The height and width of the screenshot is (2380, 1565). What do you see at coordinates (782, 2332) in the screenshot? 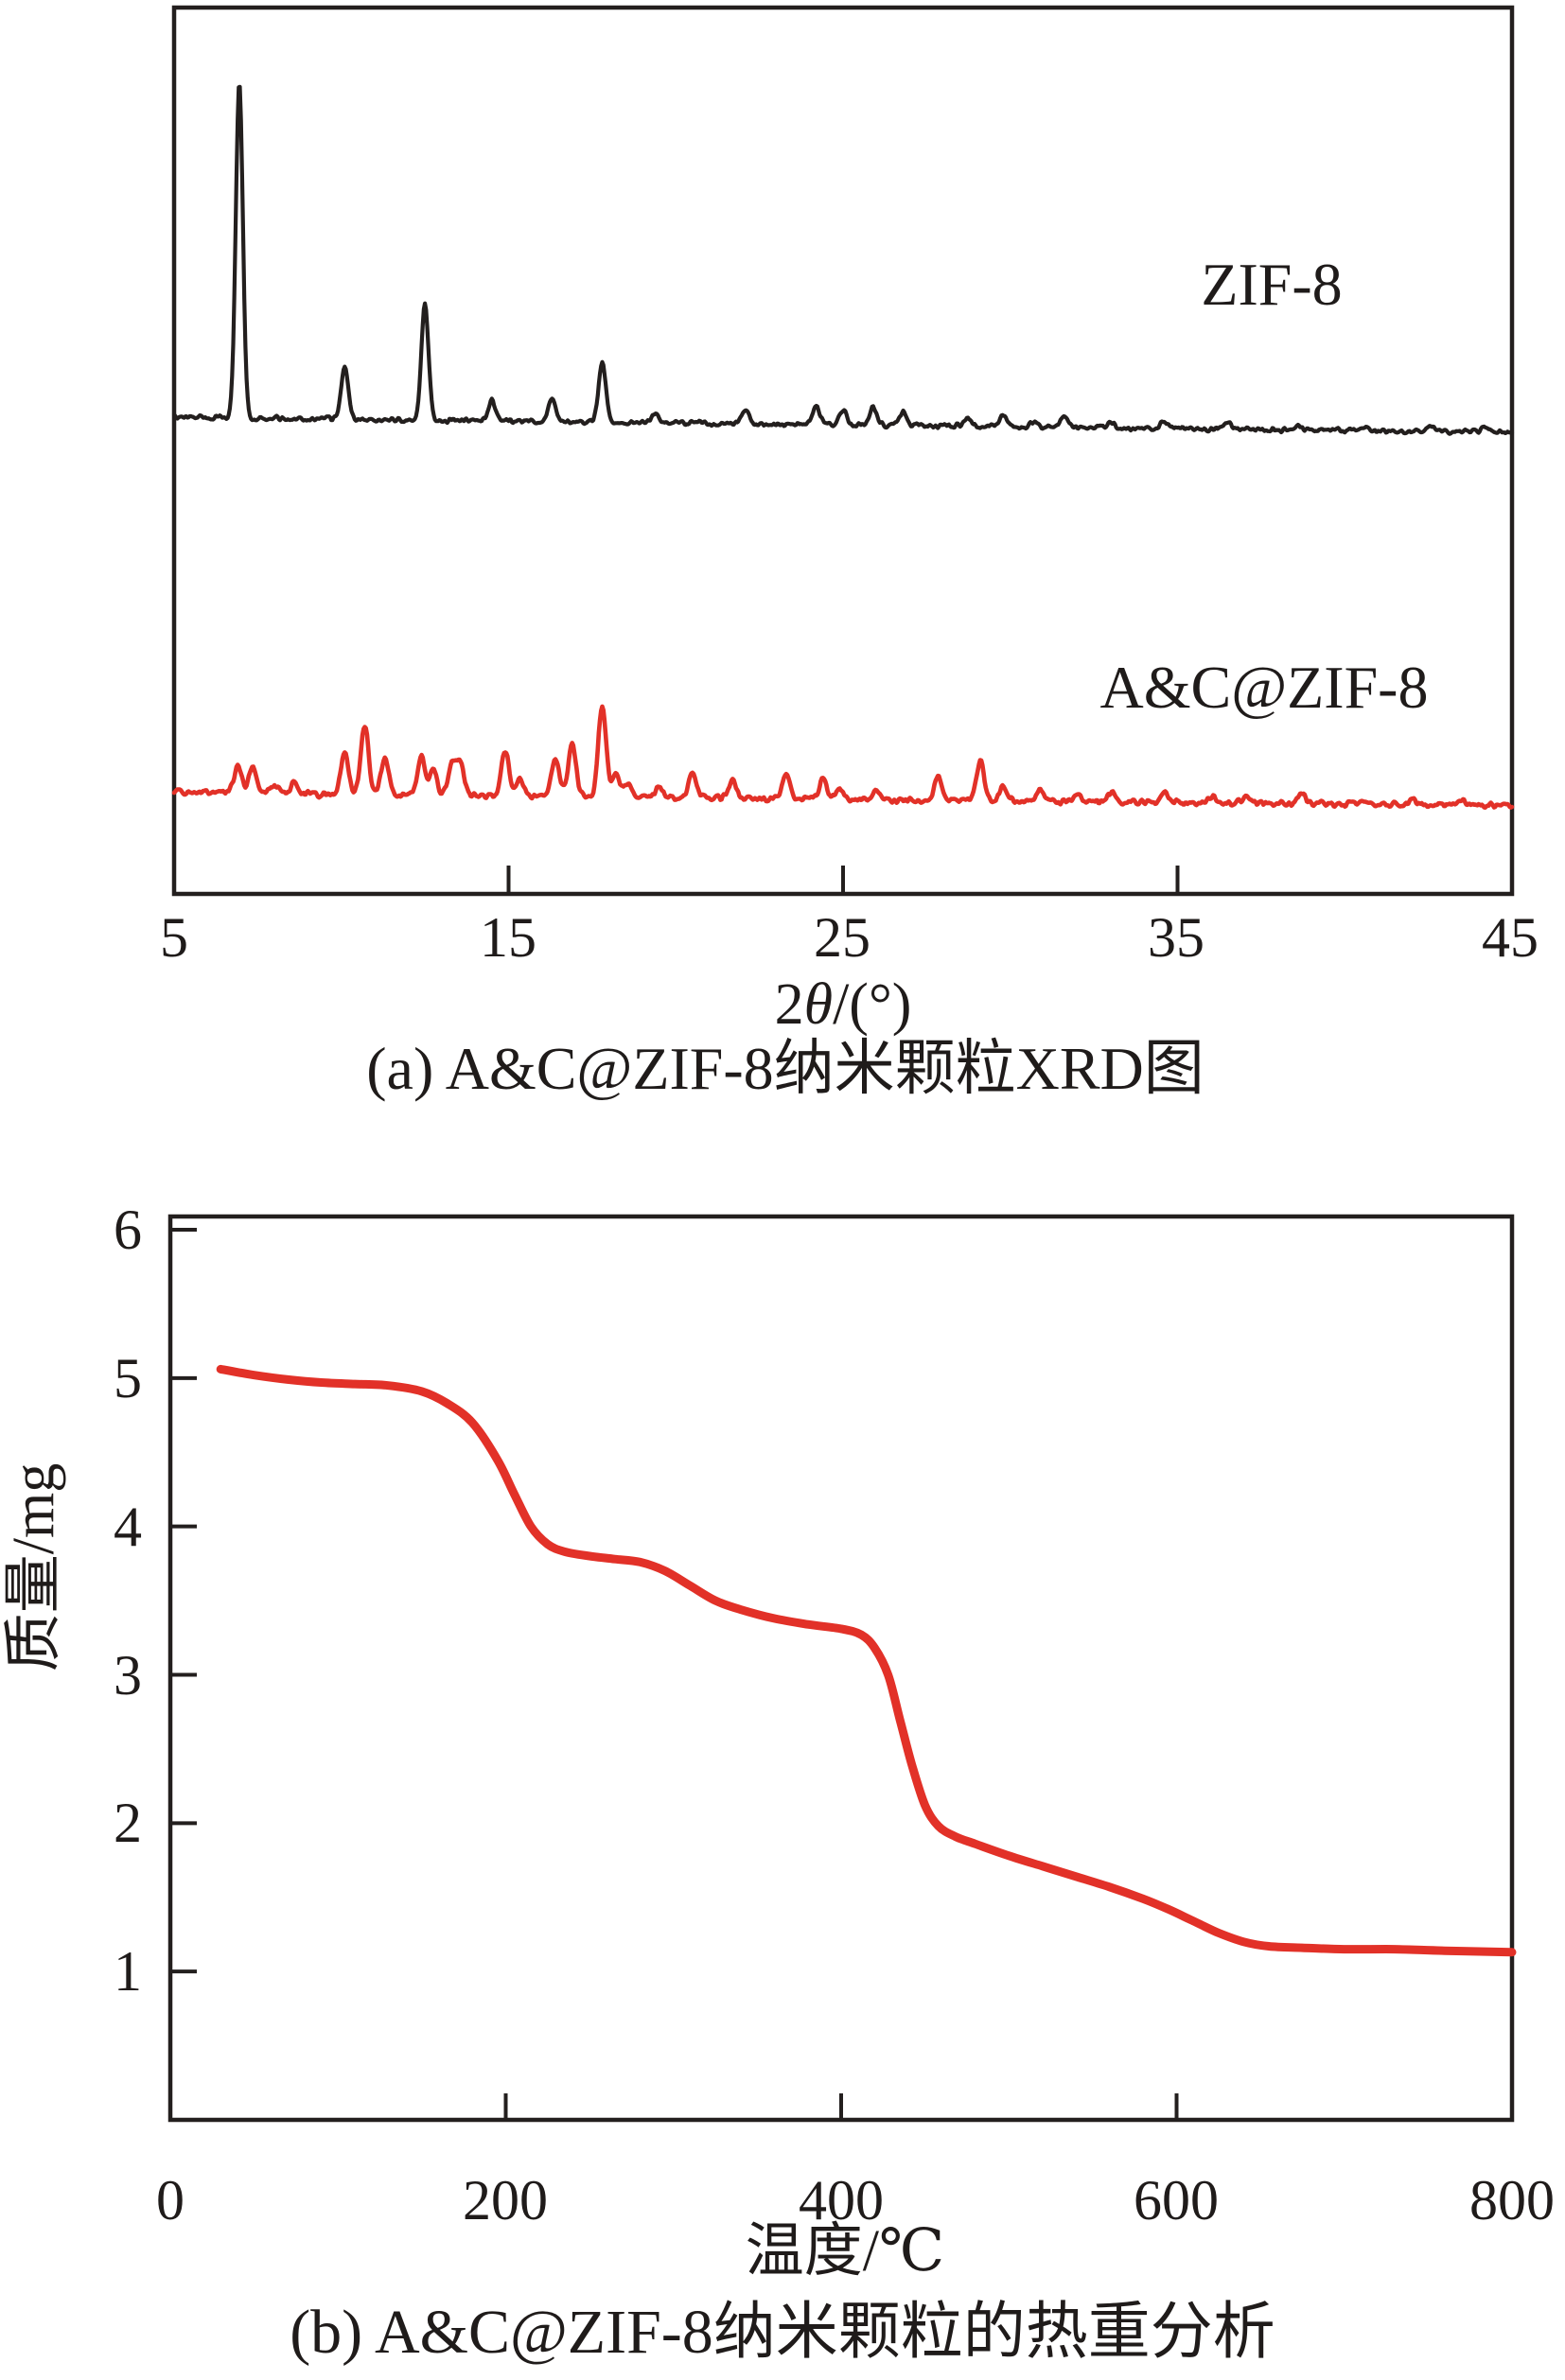
I see `caption-panel-b: (b) A&C@ZIF-8纳米颗粒的热重分析` at bounding box center [782, 2332].